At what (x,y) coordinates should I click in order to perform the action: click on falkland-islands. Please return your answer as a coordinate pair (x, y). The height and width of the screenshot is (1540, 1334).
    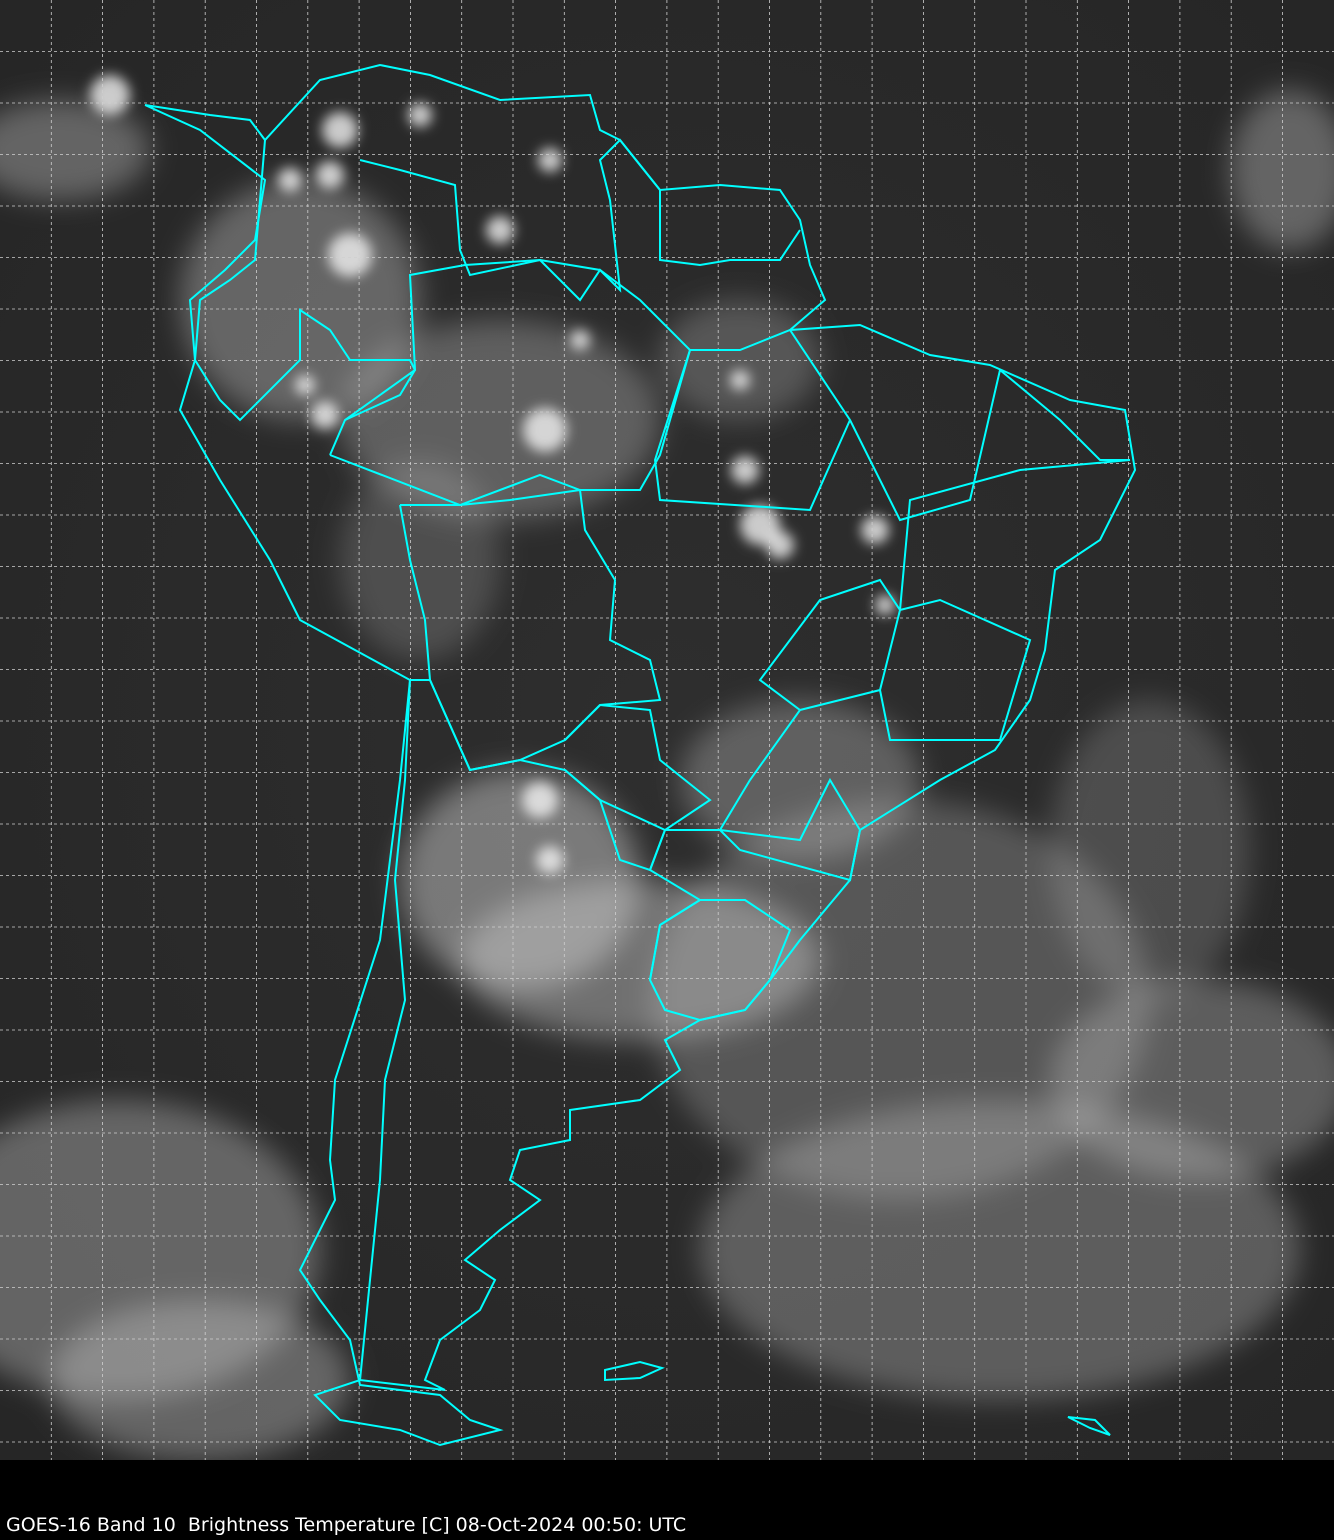
    Looking at the image, I should click on (634, 1371).